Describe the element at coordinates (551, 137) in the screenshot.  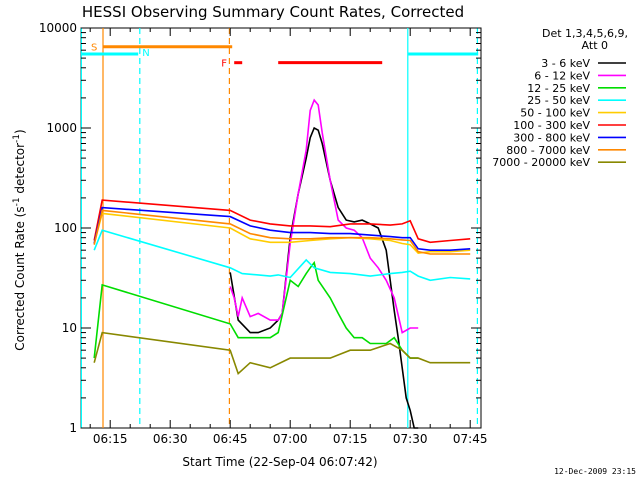
I see `legend-label-6: 300 - 800 keV` at that location.